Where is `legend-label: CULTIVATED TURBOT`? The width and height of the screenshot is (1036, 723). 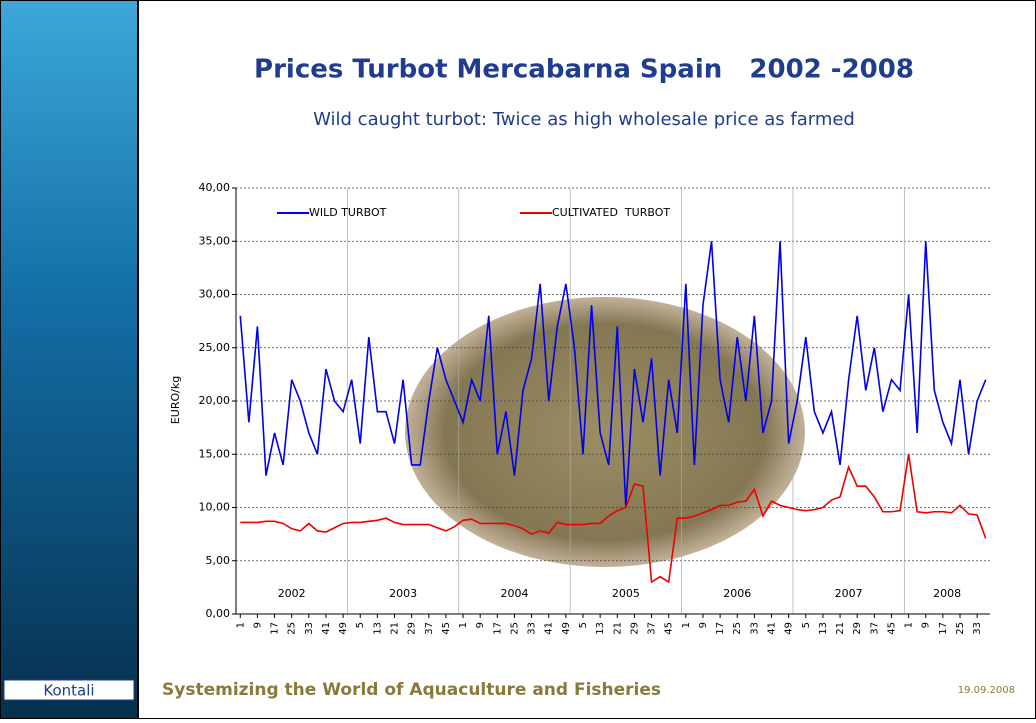
legend-label: CULTIVATED TURBOT is located at coordinates (611, 212).